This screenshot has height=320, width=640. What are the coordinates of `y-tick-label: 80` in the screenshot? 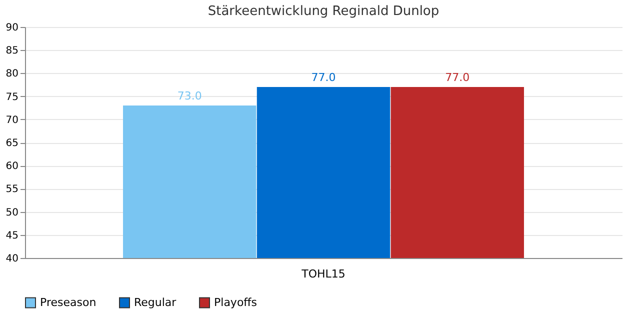 It's located at (12, 74).